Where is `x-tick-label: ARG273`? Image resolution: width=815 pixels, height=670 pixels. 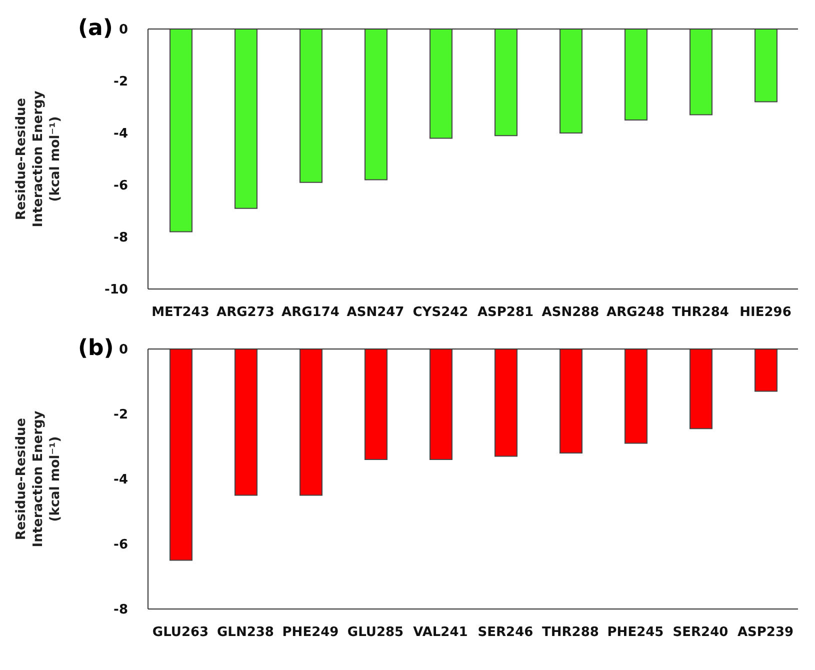 x-tick-label: ARG273 is located at coordinates (245, 312).